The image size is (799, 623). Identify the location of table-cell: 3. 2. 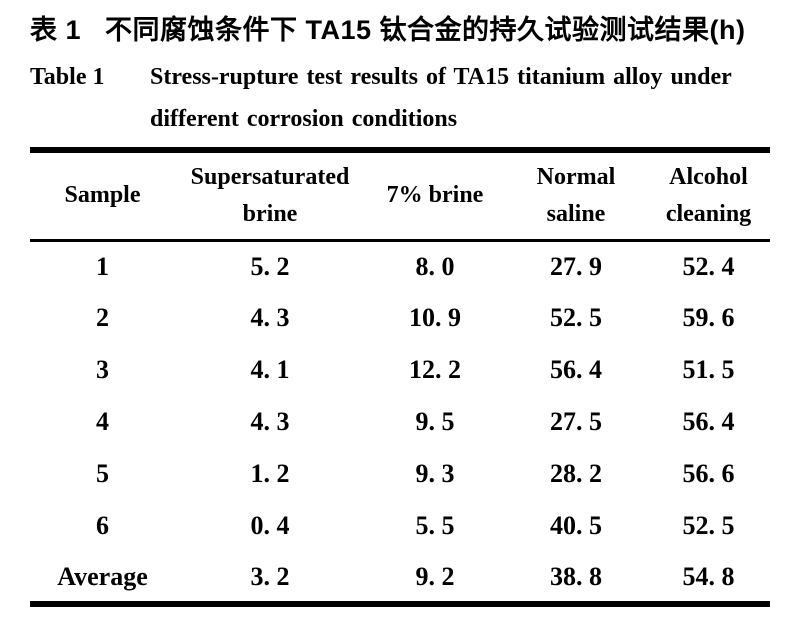
(270, 576).